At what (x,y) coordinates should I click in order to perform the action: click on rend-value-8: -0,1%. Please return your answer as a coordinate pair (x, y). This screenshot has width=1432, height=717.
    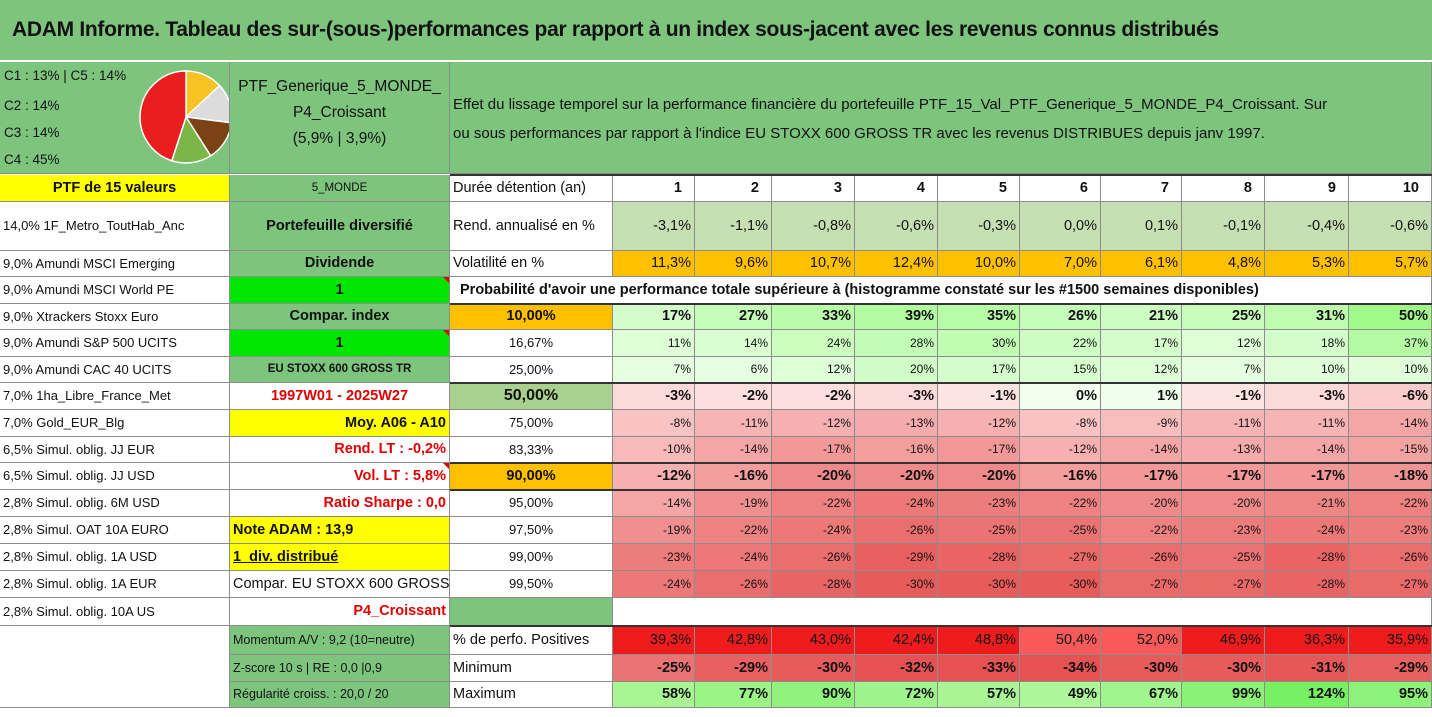
    Looking at the image, I should click on (1223, 226).